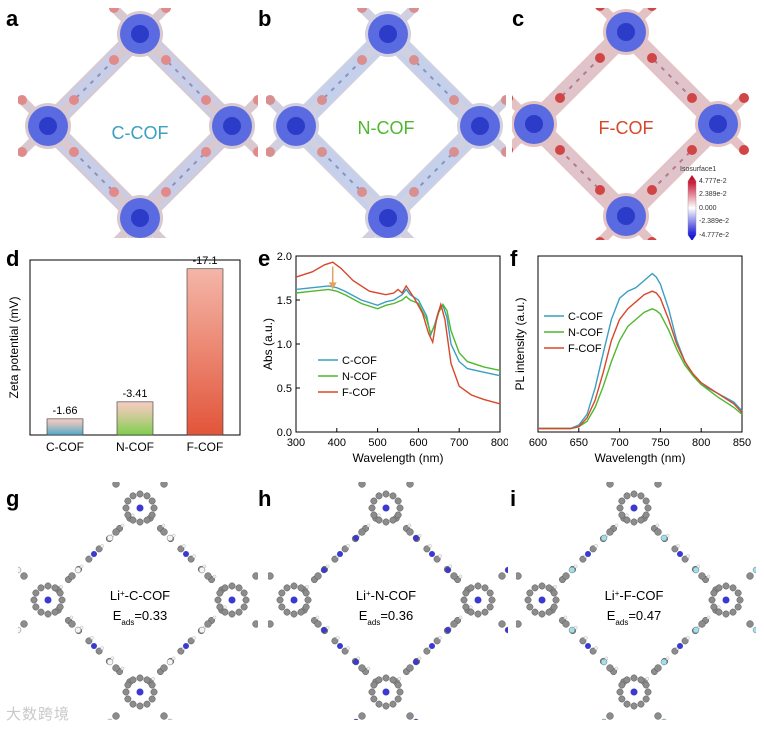 Image resolution: width=764 pixels, height=731 pixels. What do you see at coordinates (138, 601) in the screenshot?
I see `molecular-structure-c` at bounding box center [138, 601].